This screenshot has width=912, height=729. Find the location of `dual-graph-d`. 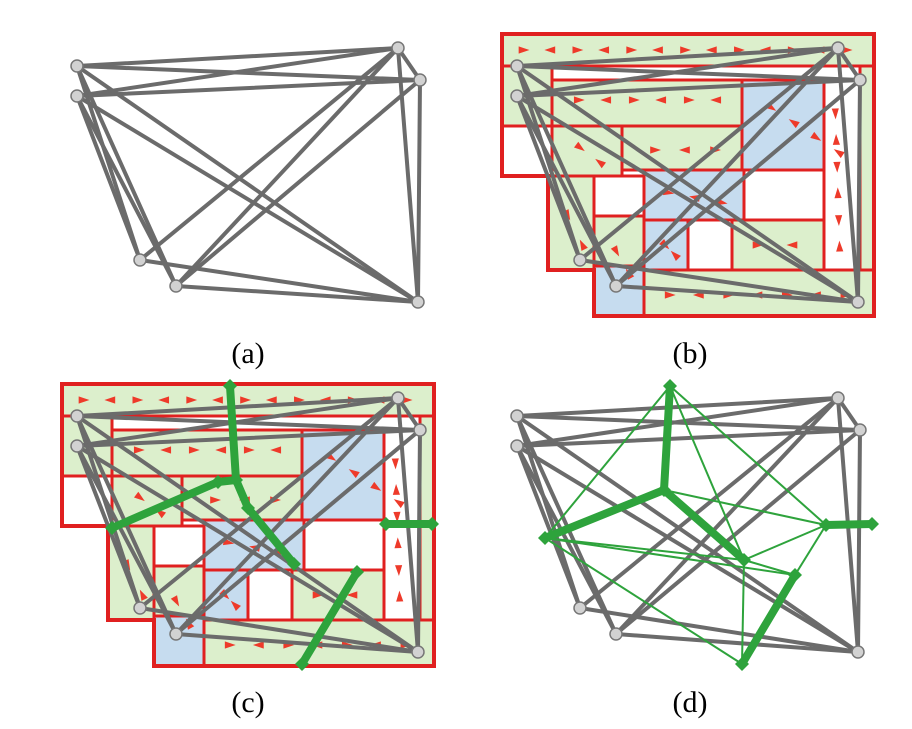

dual-graph-d is located at coordinates (708, 525).